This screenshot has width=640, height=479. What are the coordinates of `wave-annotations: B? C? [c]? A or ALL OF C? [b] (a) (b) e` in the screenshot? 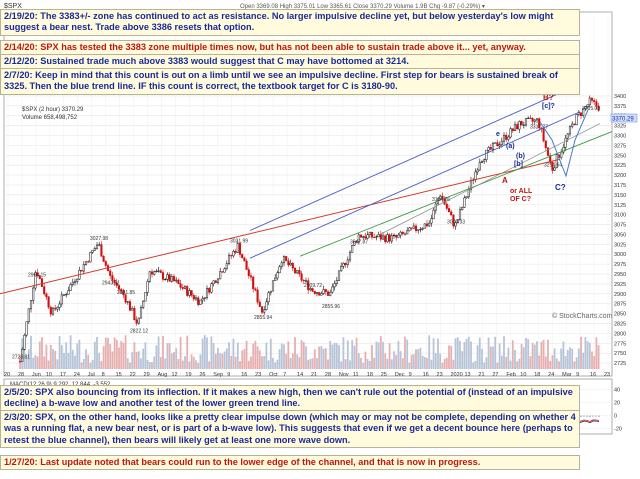 It's located at (531, 148).